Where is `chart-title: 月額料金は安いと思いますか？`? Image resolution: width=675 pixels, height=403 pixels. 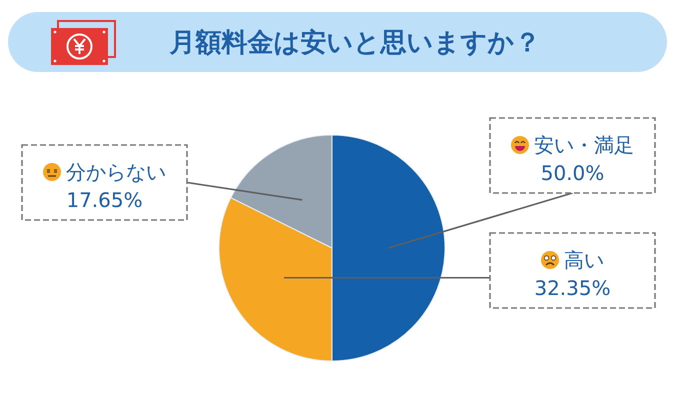
chart-title: 月額料金は安いと思いますか？ is located at coordinates (355, 43).